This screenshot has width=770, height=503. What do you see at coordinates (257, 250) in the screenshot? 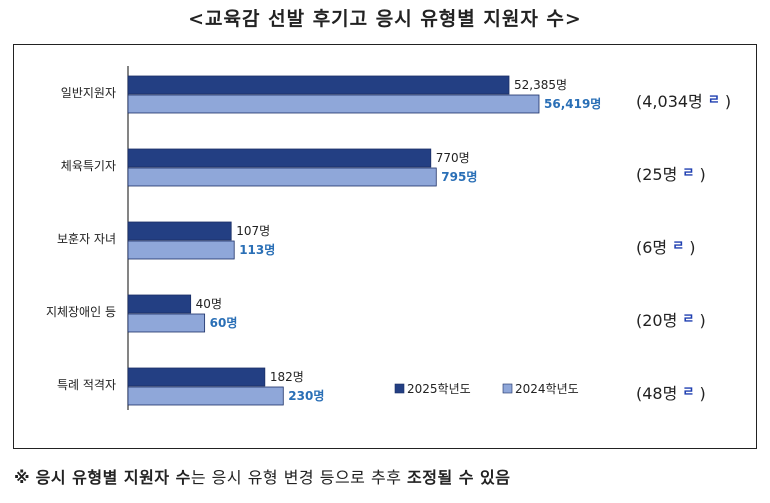
I see `data-label: 113명` at bounding box center [257, 250].